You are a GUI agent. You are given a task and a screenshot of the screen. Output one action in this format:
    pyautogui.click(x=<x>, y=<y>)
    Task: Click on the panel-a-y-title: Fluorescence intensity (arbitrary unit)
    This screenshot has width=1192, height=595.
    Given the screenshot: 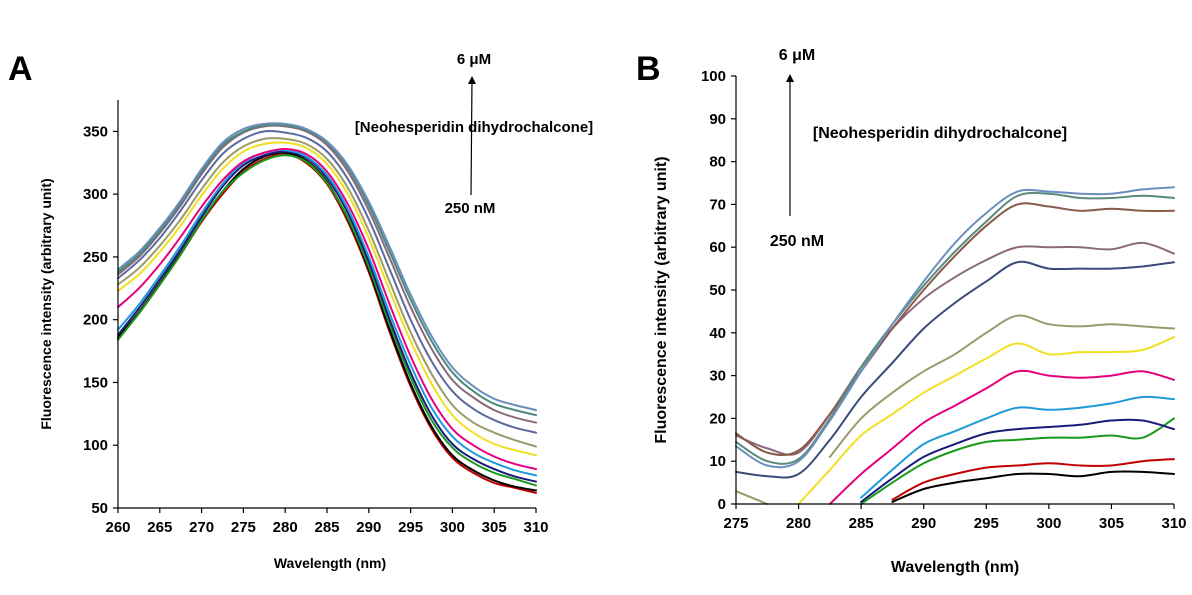 What is the action you would take?
    pyautogui.click(x=46, y=303)
    